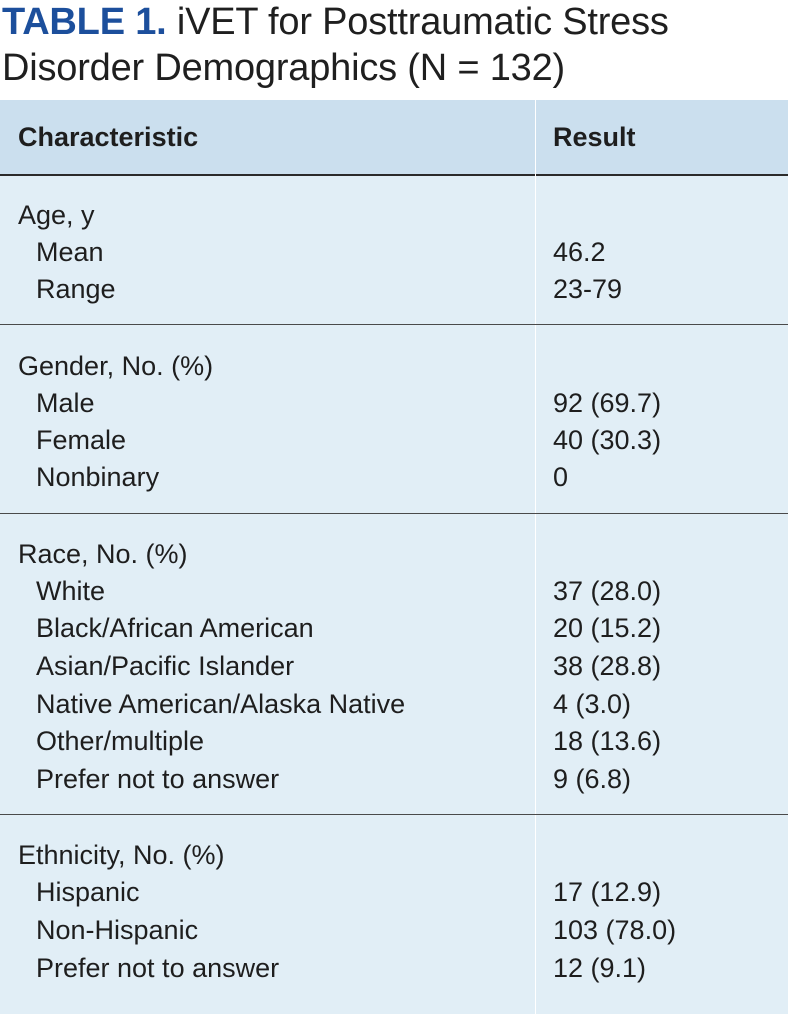 The height and width of the screenshot is (1014, 790). What do you see at coordinates (108, 137) in the screenshot?
I see `header-characteristic: Characteristic` at bounding box center [108, 137].